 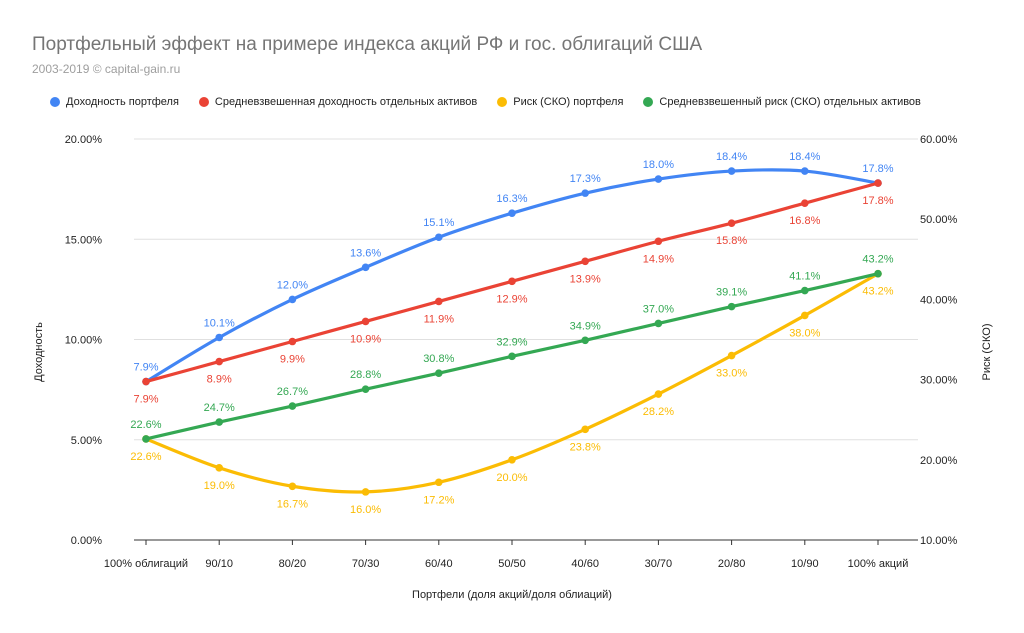 What do you see at coordinates (219, 408) in the screenshot?
I see `series-3-data-label: 24.7%` at bounding box center [219, 408].